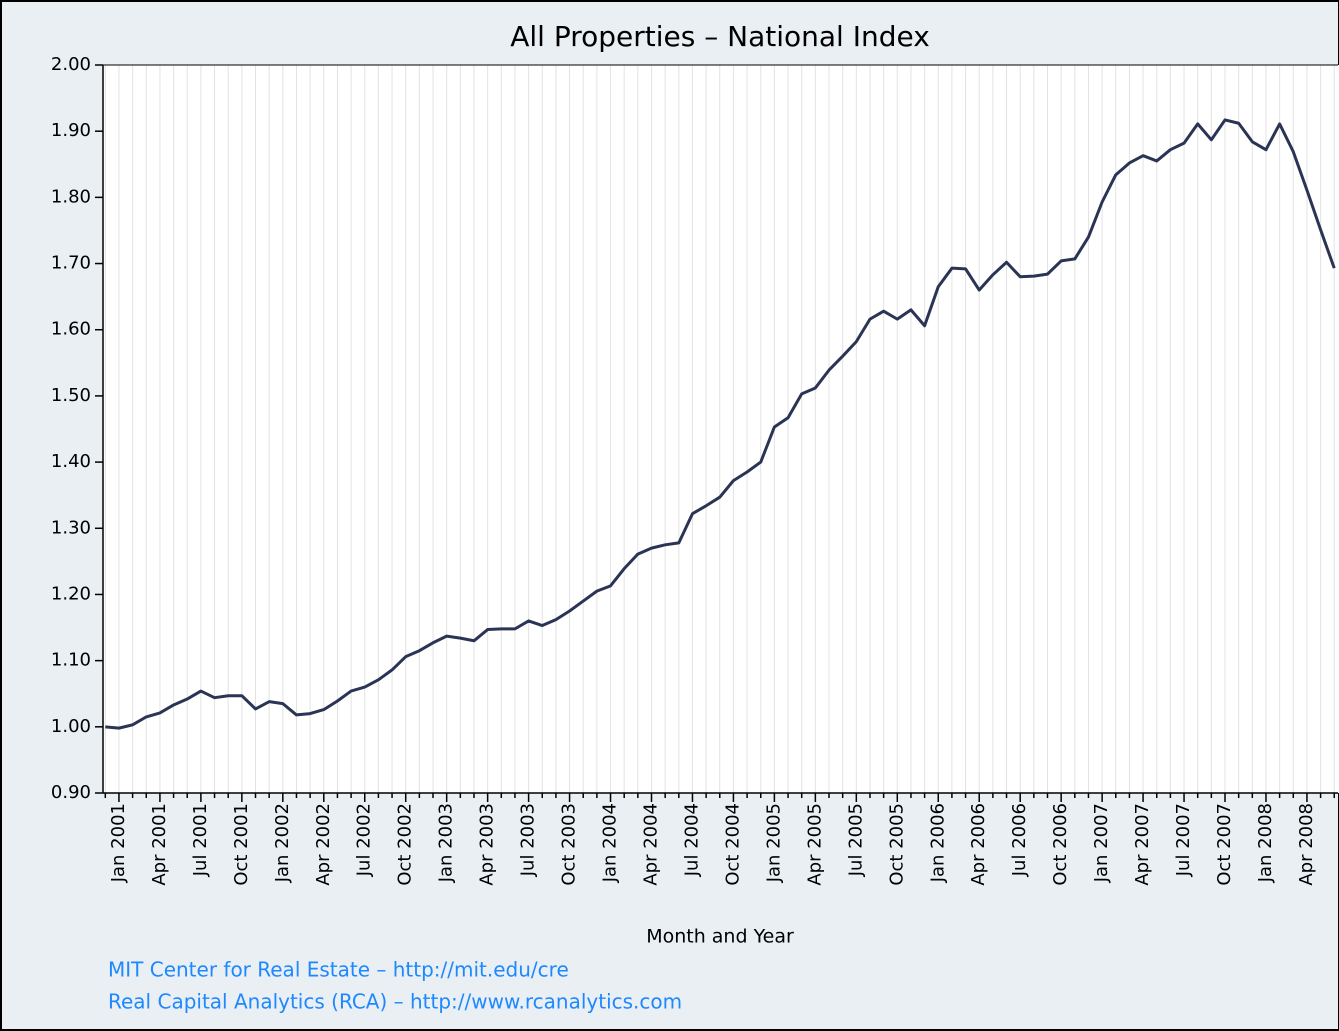 The width and height of the screenshot is (1339, 1031). I want to click on y-tick-label: 1.60, so click(71, 329).